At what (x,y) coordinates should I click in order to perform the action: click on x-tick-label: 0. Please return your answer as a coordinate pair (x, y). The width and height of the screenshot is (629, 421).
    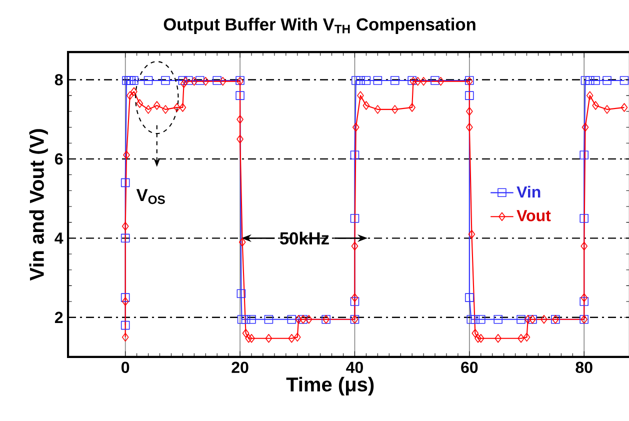
    Looking at the image, I should click on (126, 368).